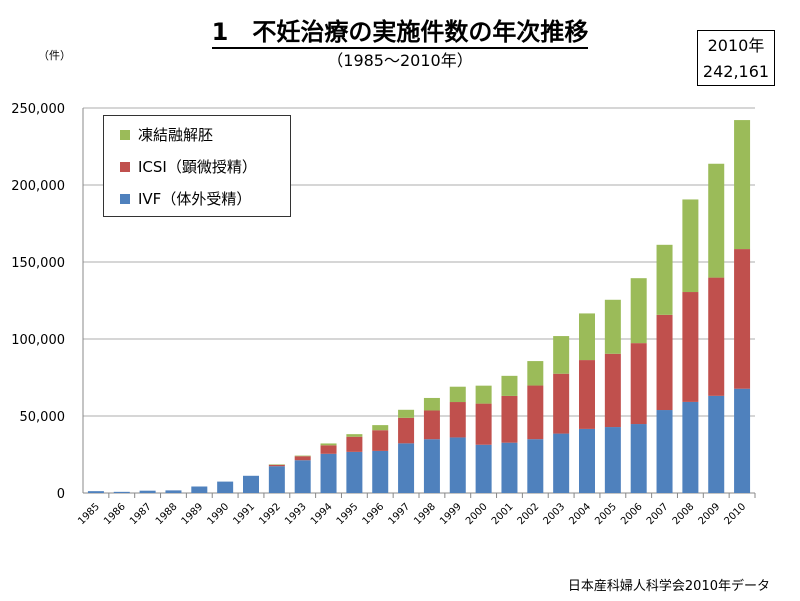 The height and width of the screenshot is (601, 800). What do you see at coordinates (38, 109) in the screenshot?
I see `y-tick-label: 250,000` at bounding box center [38, 109].